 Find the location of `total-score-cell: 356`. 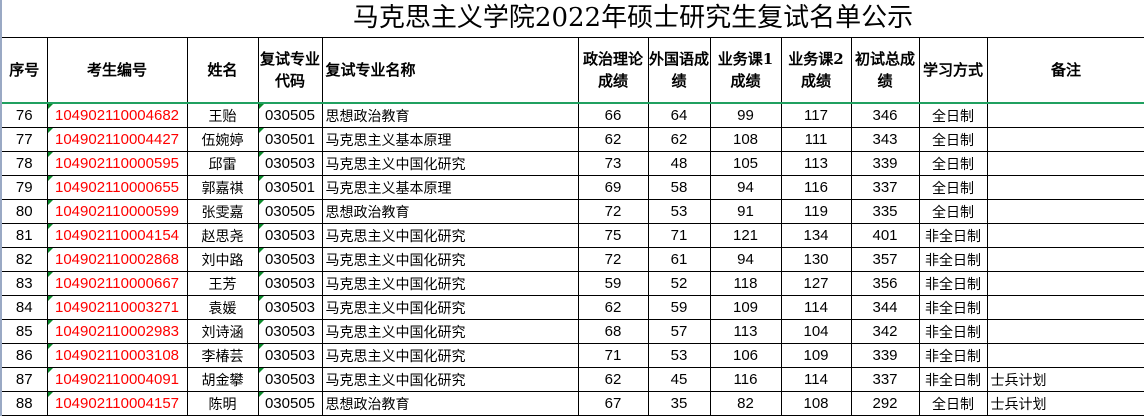

total-score-cell: 356 is located at coordinates (885, 283).